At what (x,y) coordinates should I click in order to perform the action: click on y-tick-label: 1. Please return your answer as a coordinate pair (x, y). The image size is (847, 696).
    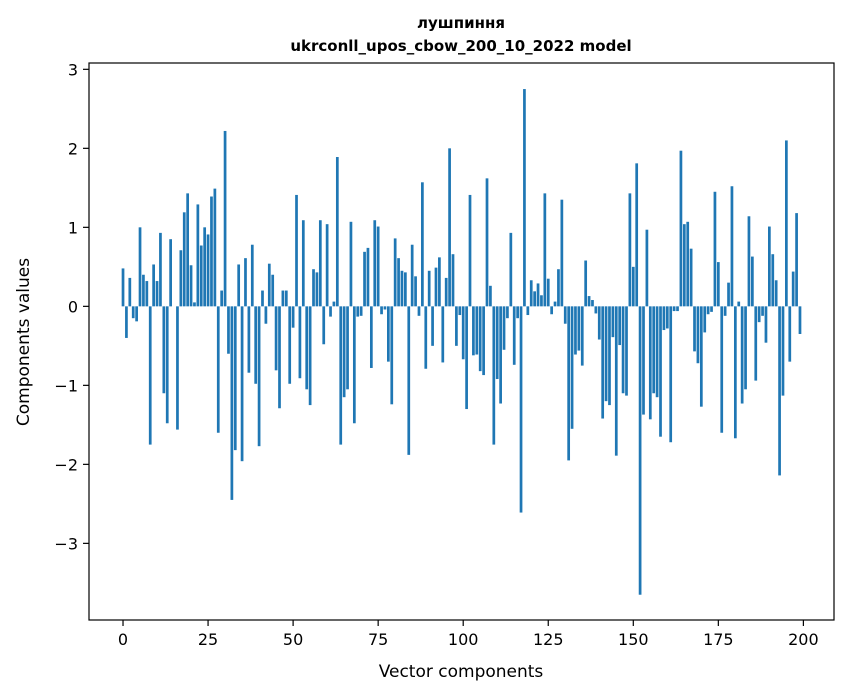
    Looking at the image, I should click on (73, 227).